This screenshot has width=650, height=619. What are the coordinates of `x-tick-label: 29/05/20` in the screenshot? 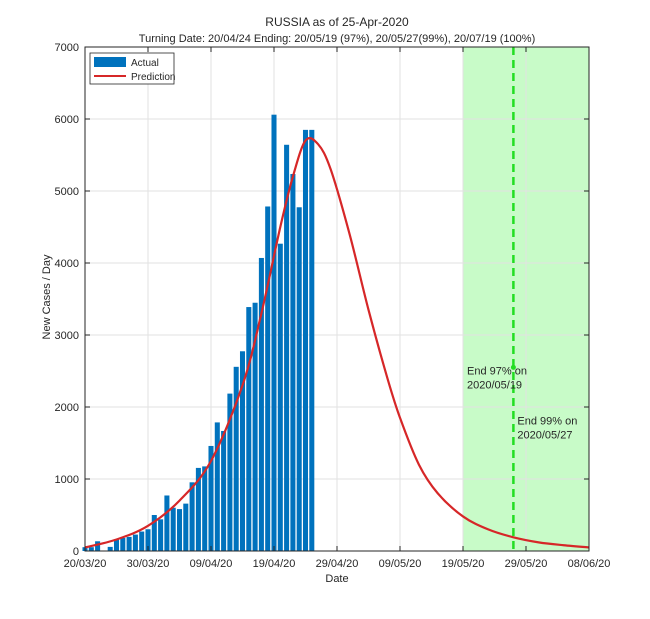 It's located at (526, 564).